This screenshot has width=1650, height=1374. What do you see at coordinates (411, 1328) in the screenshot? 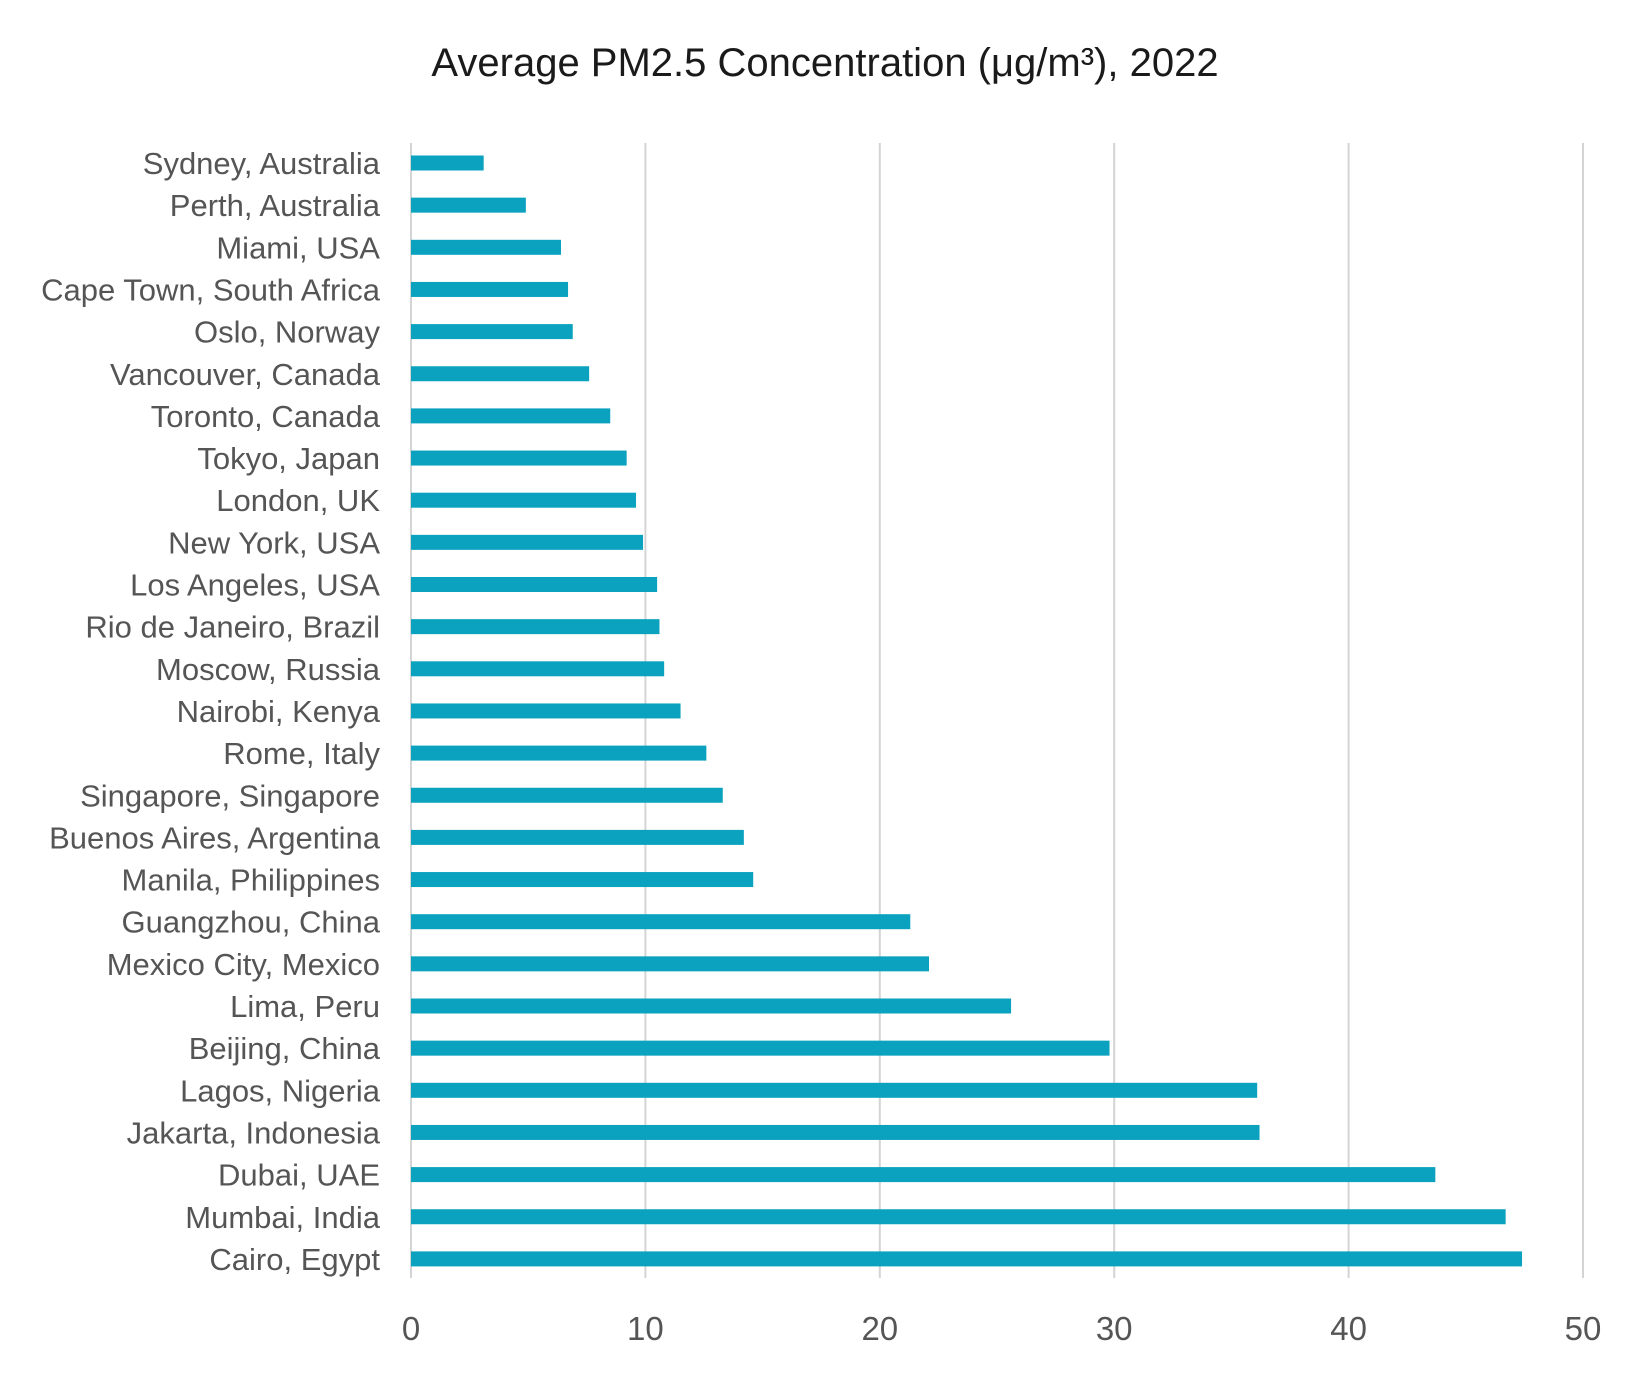
I see `x-tick-label: 0` at bounding box center [411, 1328].